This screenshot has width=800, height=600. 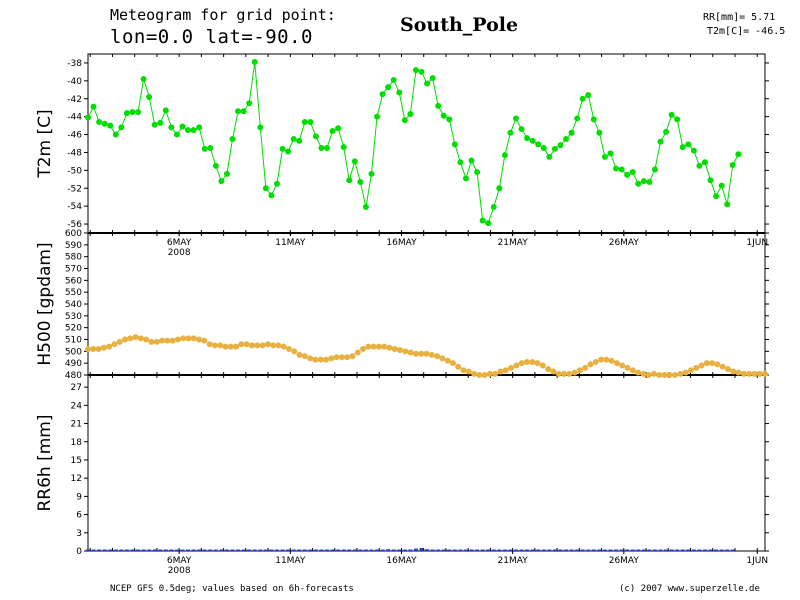 What do you see at coordinates (179, 253) in the screenshot?
I see `x-tick-year: 2008` at bounding box center [179, 253].